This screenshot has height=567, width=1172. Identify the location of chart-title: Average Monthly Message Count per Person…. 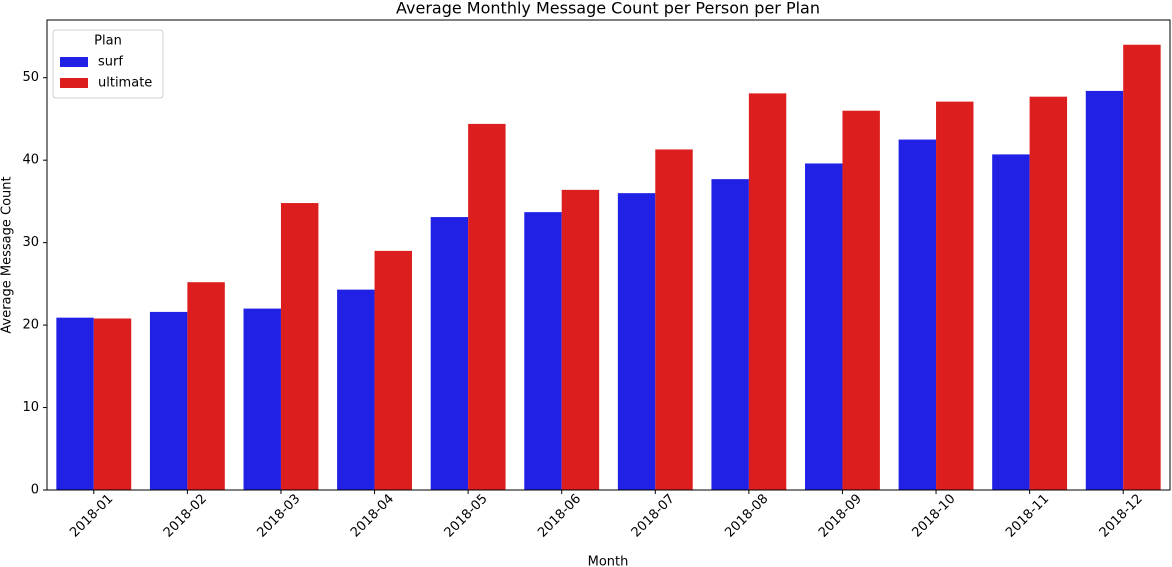
(608, 9).